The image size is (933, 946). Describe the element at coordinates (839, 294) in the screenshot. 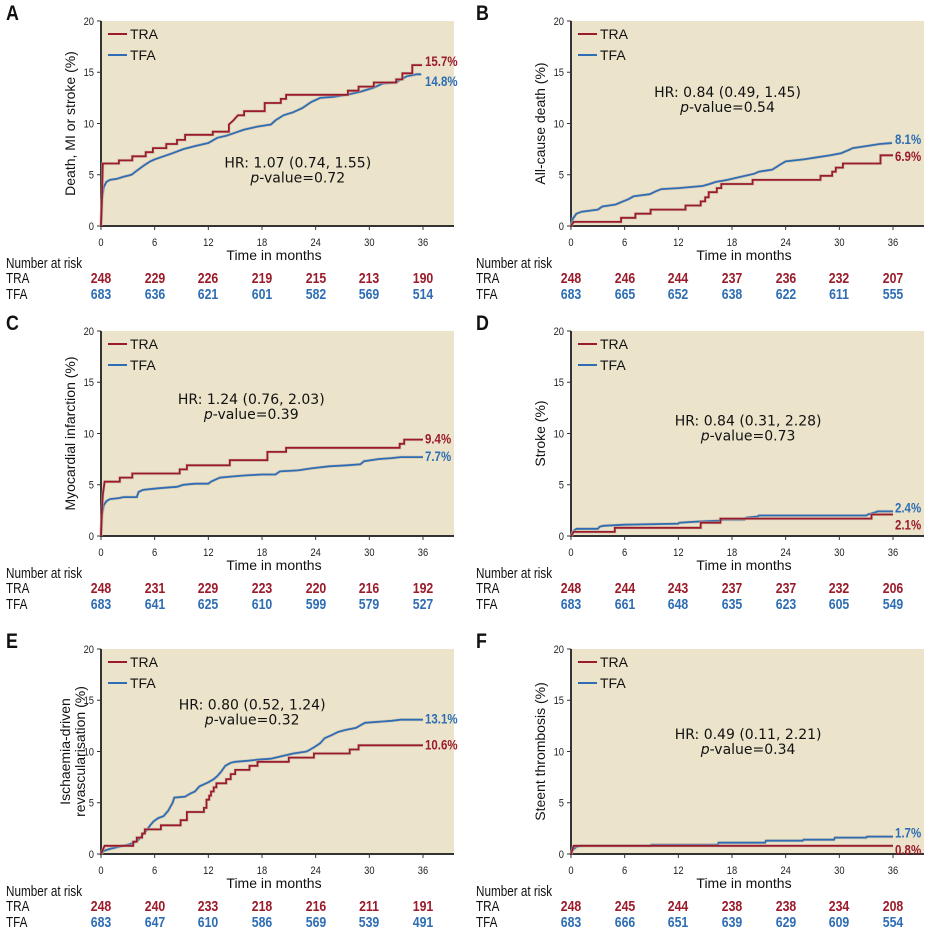

I see `risk-count-tfa: 611` at that location.